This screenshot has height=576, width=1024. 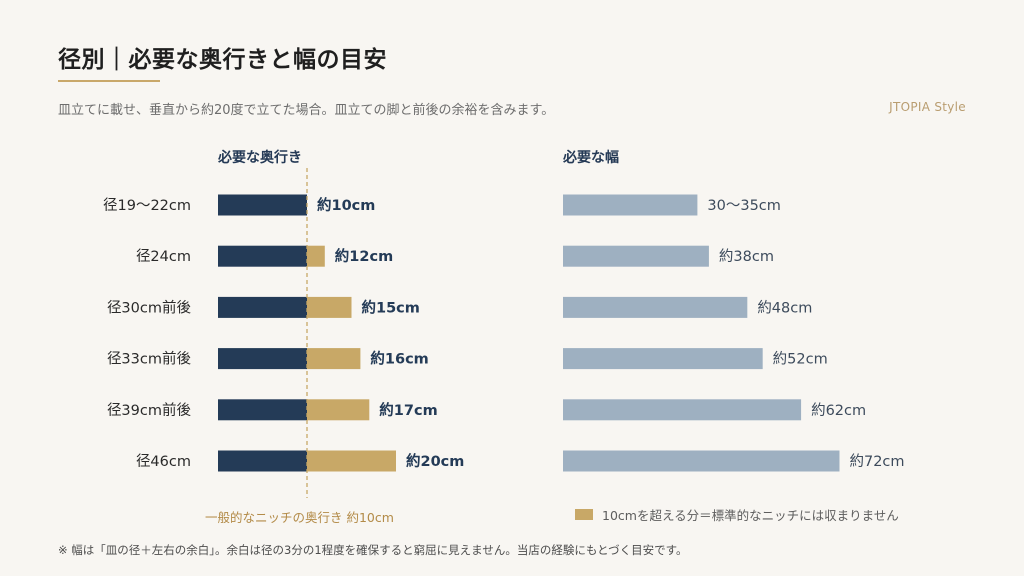 What do you see at coordinates (149, 359) in the screenshot?
I see `category-label: 径33cm前後` at bounding box center [149, 359].